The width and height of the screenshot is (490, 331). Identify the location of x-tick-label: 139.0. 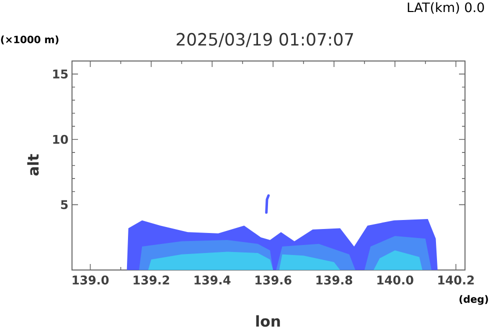
(90, 280).